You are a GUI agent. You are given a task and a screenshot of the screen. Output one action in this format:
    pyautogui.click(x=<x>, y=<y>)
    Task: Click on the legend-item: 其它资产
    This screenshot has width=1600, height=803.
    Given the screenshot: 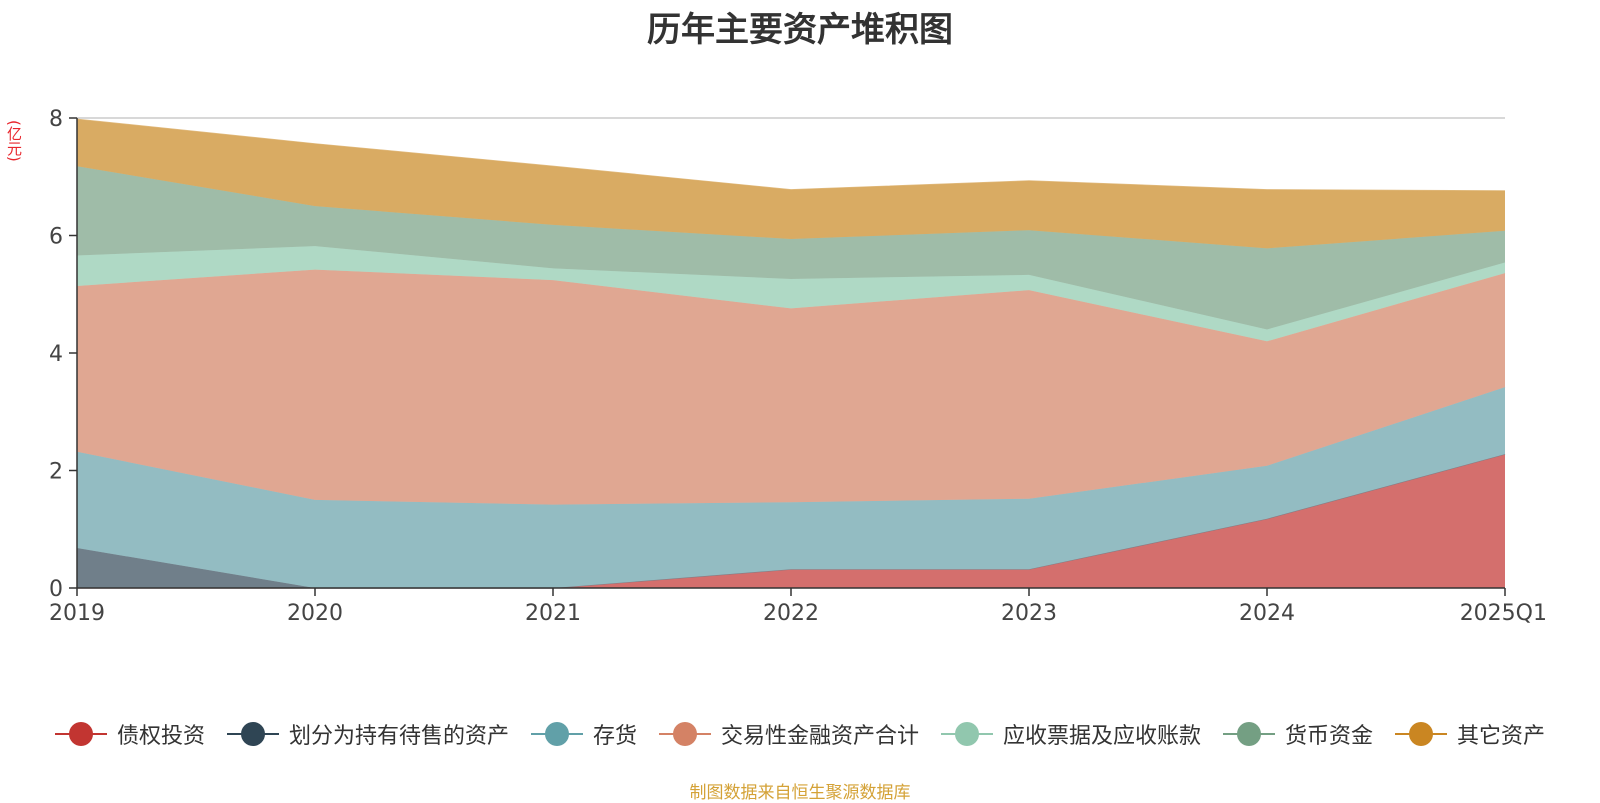 What is the action you would take?
    pyautogui.click(x=1470, y=734)
    